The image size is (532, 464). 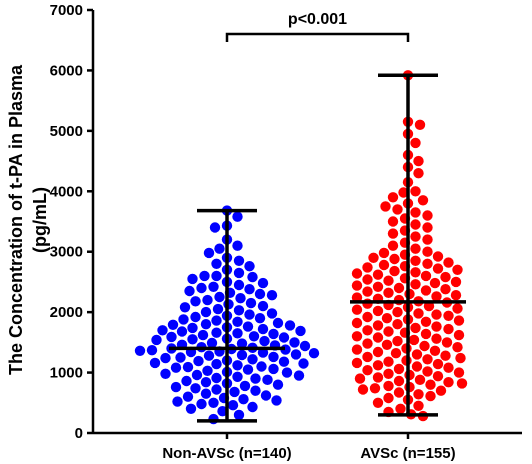 What do you see at coordinates (66, 191) in the screenshot?
I see `y-tick-label: 4000` at bounding box center [66, 191].